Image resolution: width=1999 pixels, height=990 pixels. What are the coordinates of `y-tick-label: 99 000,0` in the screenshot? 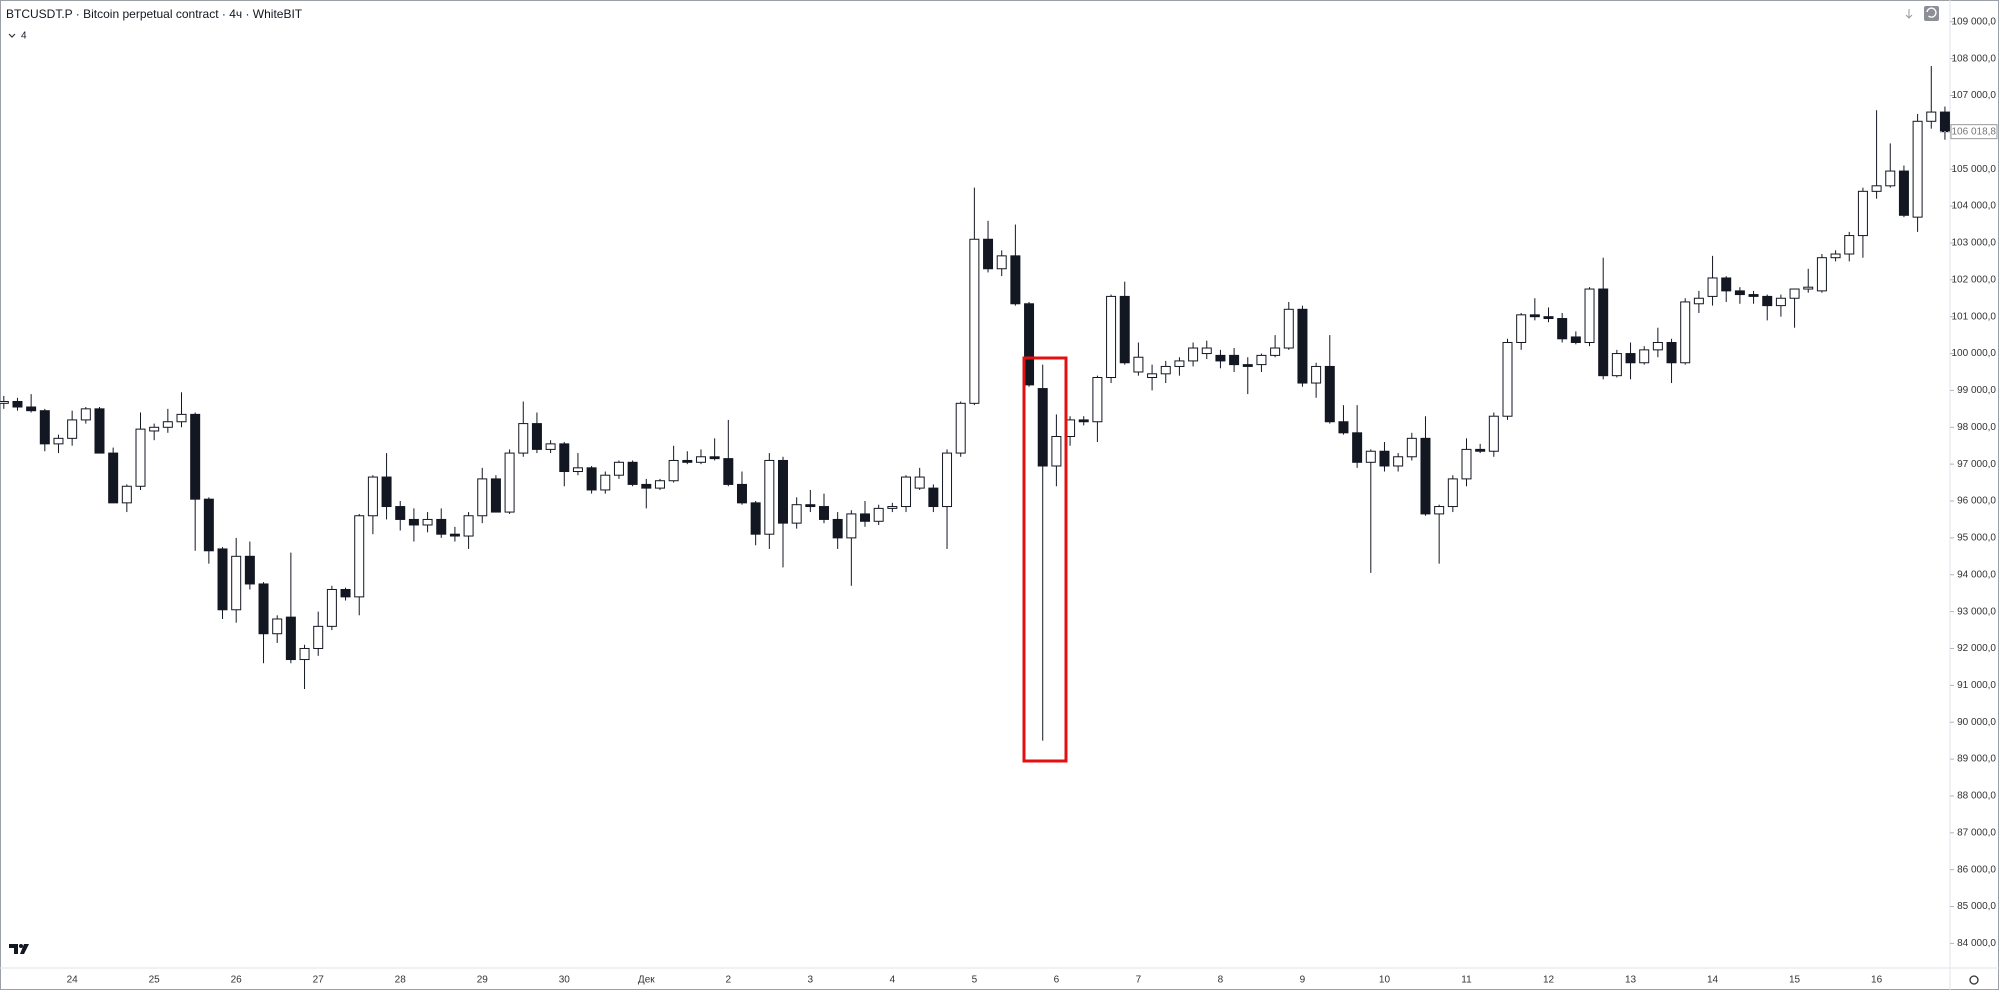 It's located at (1976, 390).